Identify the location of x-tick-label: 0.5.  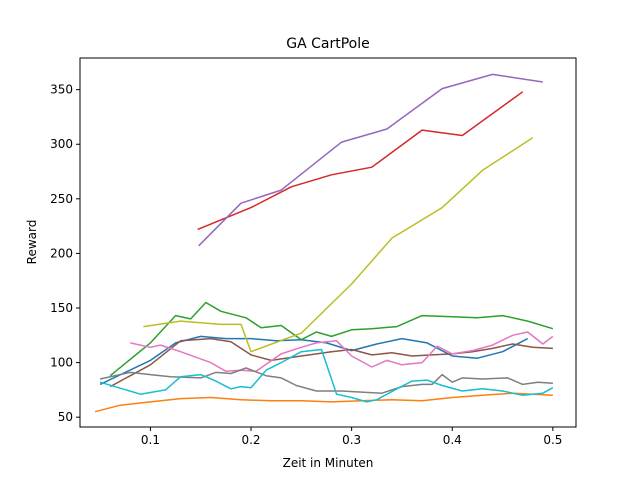
(552, 440).